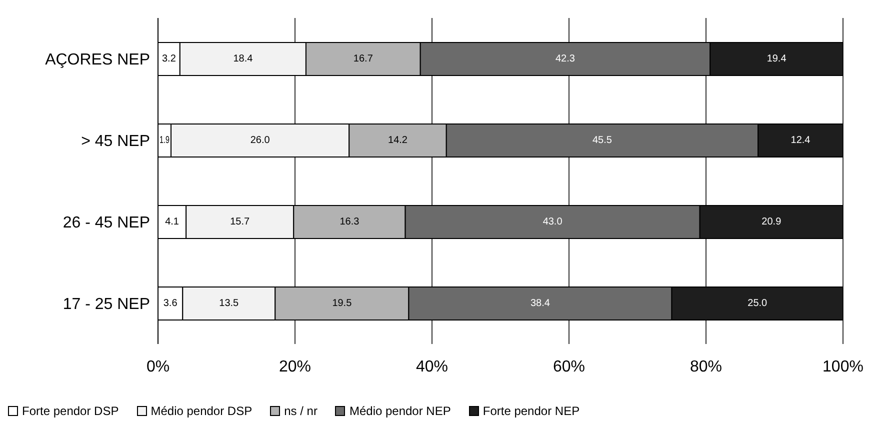  What do you see at coordinates (229, 303) in the screenshot?
I see `data-label: 13.5` at bounding box center [229, 303].